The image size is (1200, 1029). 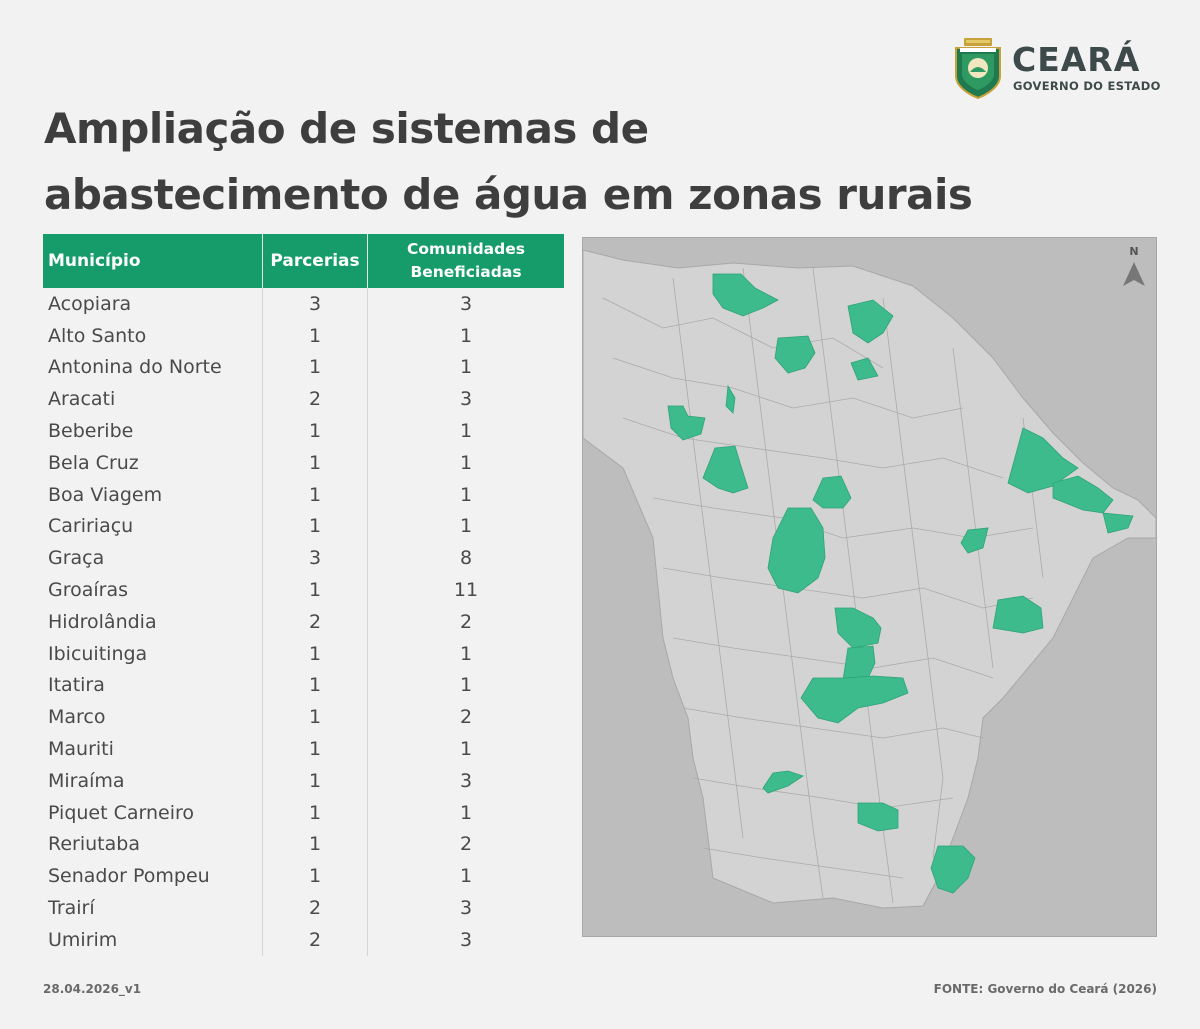 I want to click on cell-municipio: Itatira, so click(x=153, y=685).